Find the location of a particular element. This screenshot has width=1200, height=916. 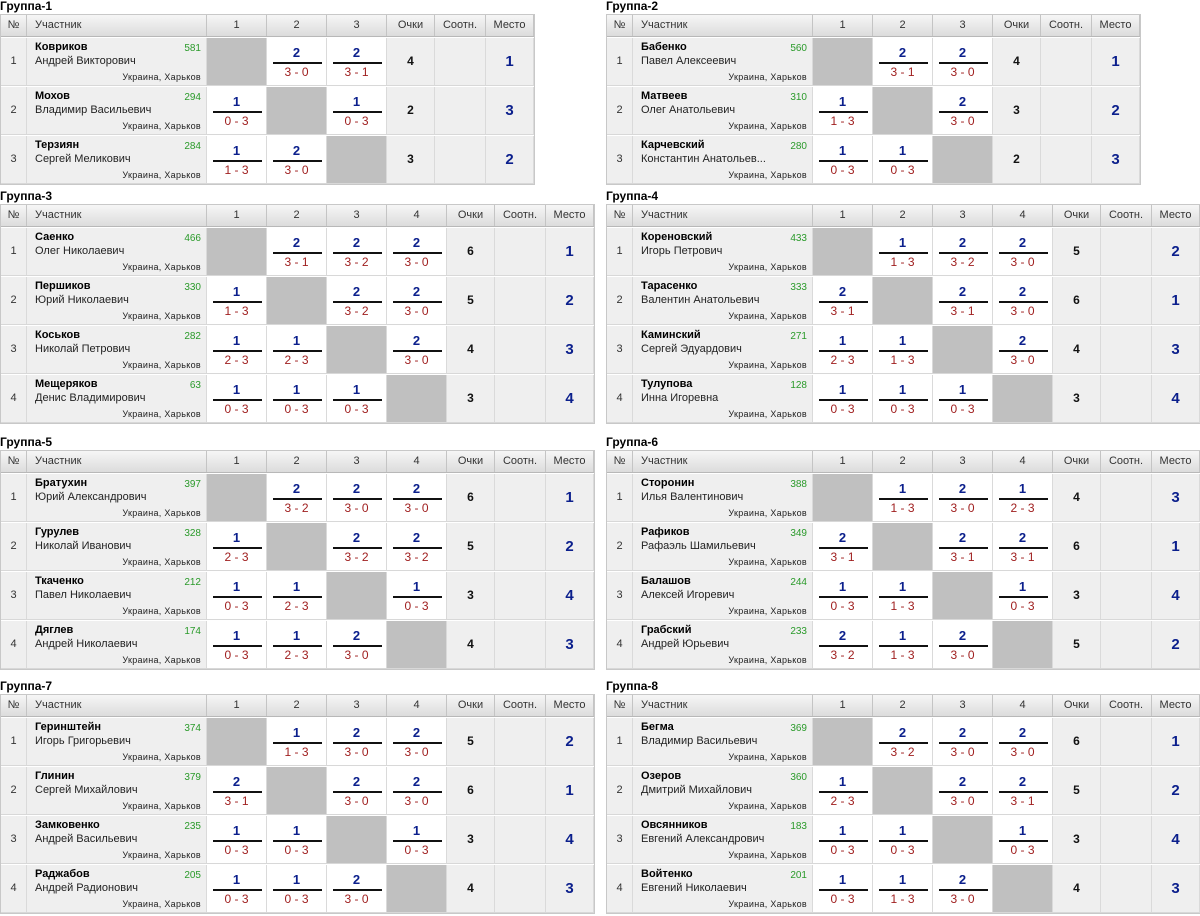

player-last-name: Дяглев is located at coordinates (54, 630).